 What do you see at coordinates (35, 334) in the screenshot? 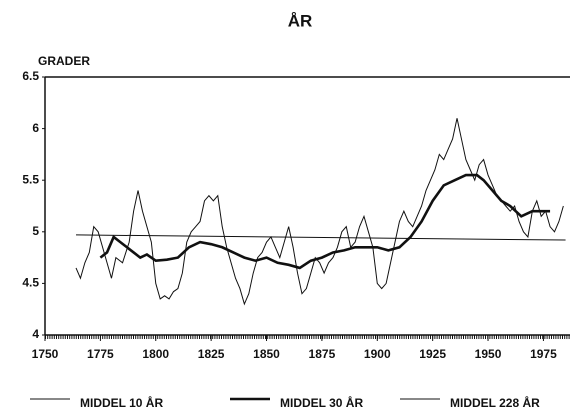
I see `y-tick-label: 4` at bounding box center [35, 334].